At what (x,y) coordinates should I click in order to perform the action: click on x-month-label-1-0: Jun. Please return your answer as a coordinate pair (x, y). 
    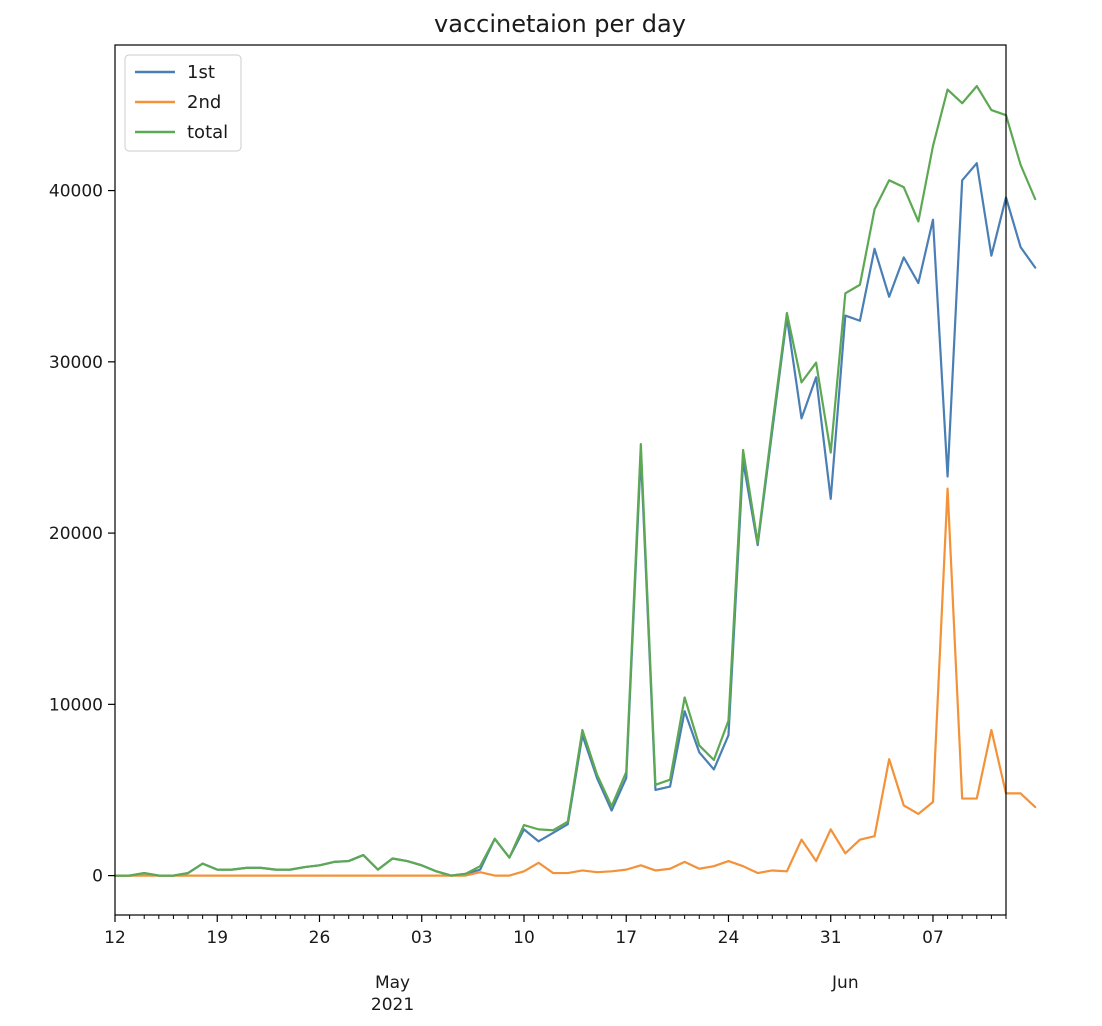
    Looking at the image, I should click on (845, 983).